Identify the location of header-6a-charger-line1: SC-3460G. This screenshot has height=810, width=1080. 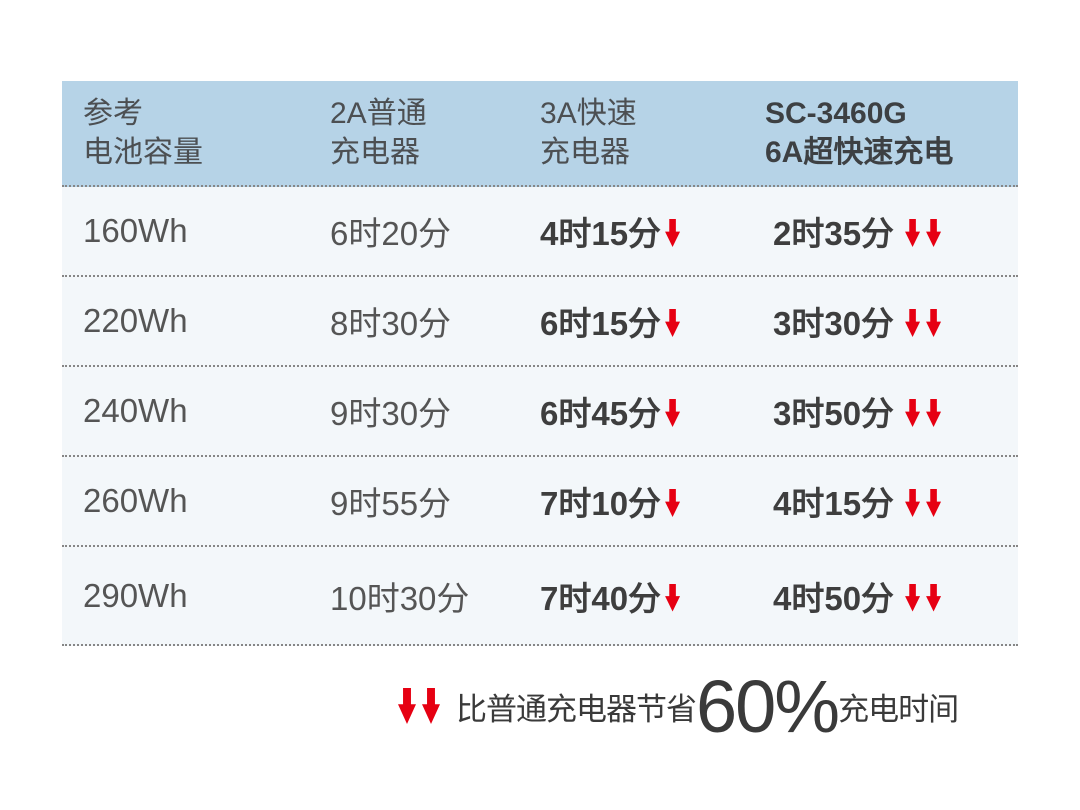
(836, 113).